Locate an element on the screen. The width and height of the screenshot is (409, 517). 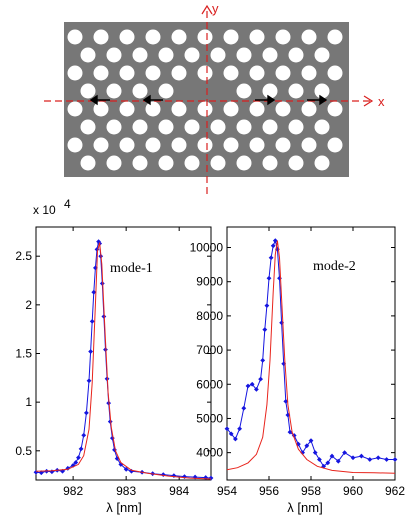
y-tick-label: 5000 is located at coordinates (209, 418).